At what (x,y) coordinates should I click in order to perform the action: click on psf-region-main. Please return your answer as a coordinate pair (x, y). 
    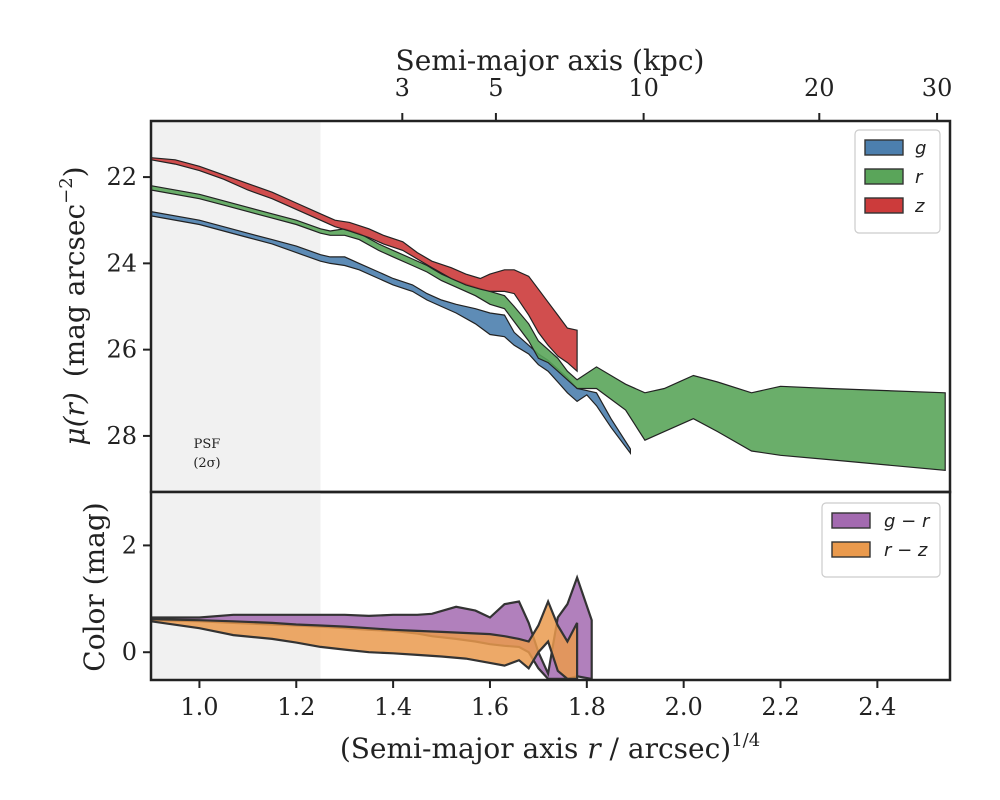
    Looking at the image, I should click on (236, 306).